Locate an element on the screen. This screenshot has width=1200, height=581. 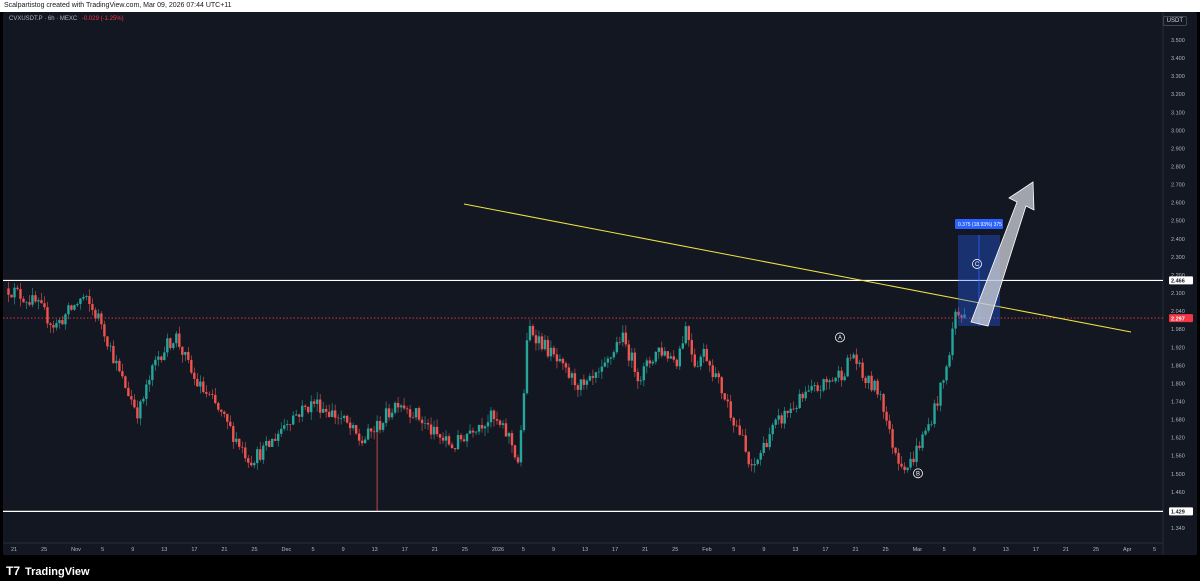
x-tick-label: 13 is located at coordinates (164, 550).